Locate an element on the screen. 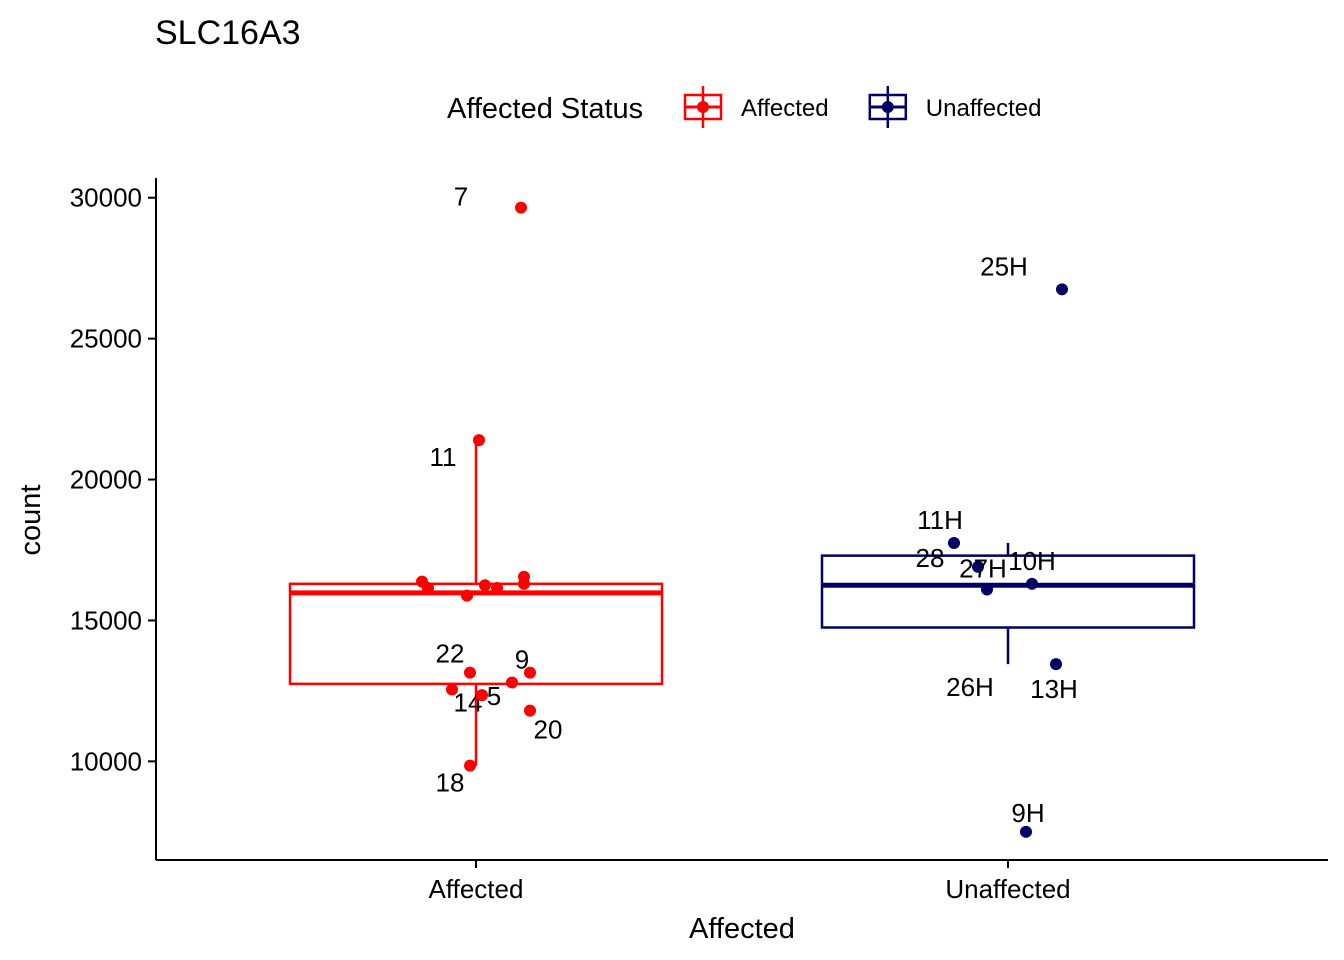 This screenshot has height=960, width=1344. legend-label: Unaffected is located at coordinates (984, 108).